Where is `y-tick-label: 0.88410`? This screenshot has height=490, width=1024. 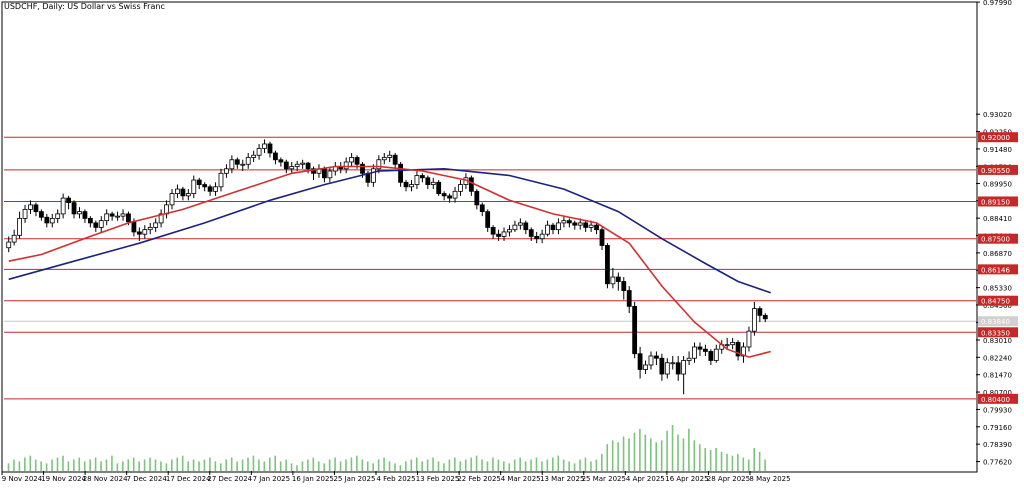
y-tick-label: 0.88410 is located at coordinates (997, 219).